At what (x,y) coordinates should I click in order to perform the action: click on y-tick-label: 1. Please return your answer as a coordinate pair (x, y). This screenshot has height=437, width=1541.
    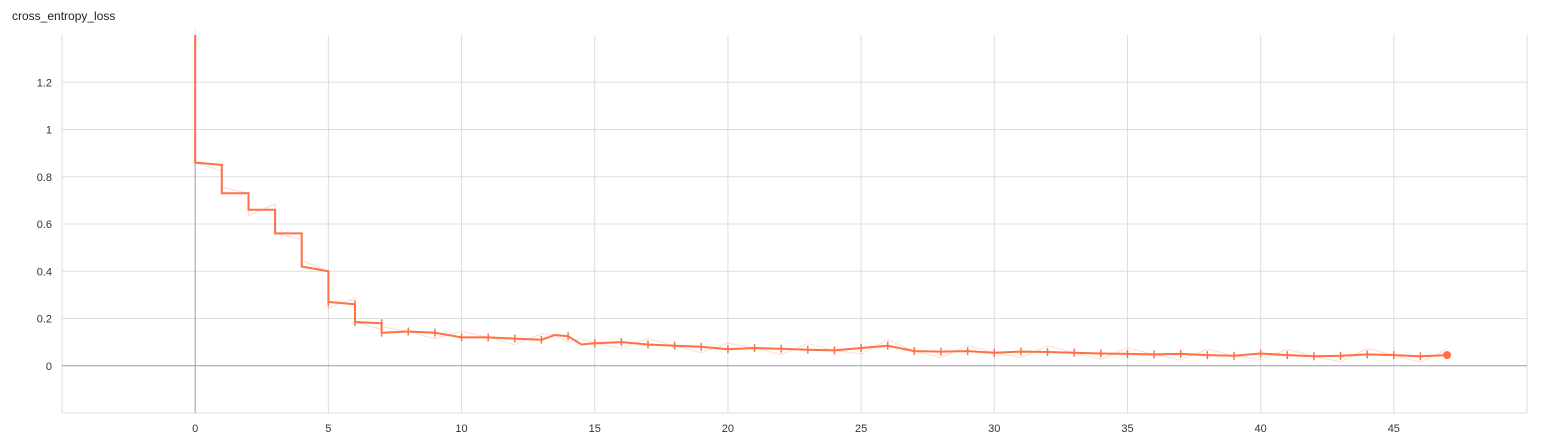
    Looking at the image, I should click on (49, 131).